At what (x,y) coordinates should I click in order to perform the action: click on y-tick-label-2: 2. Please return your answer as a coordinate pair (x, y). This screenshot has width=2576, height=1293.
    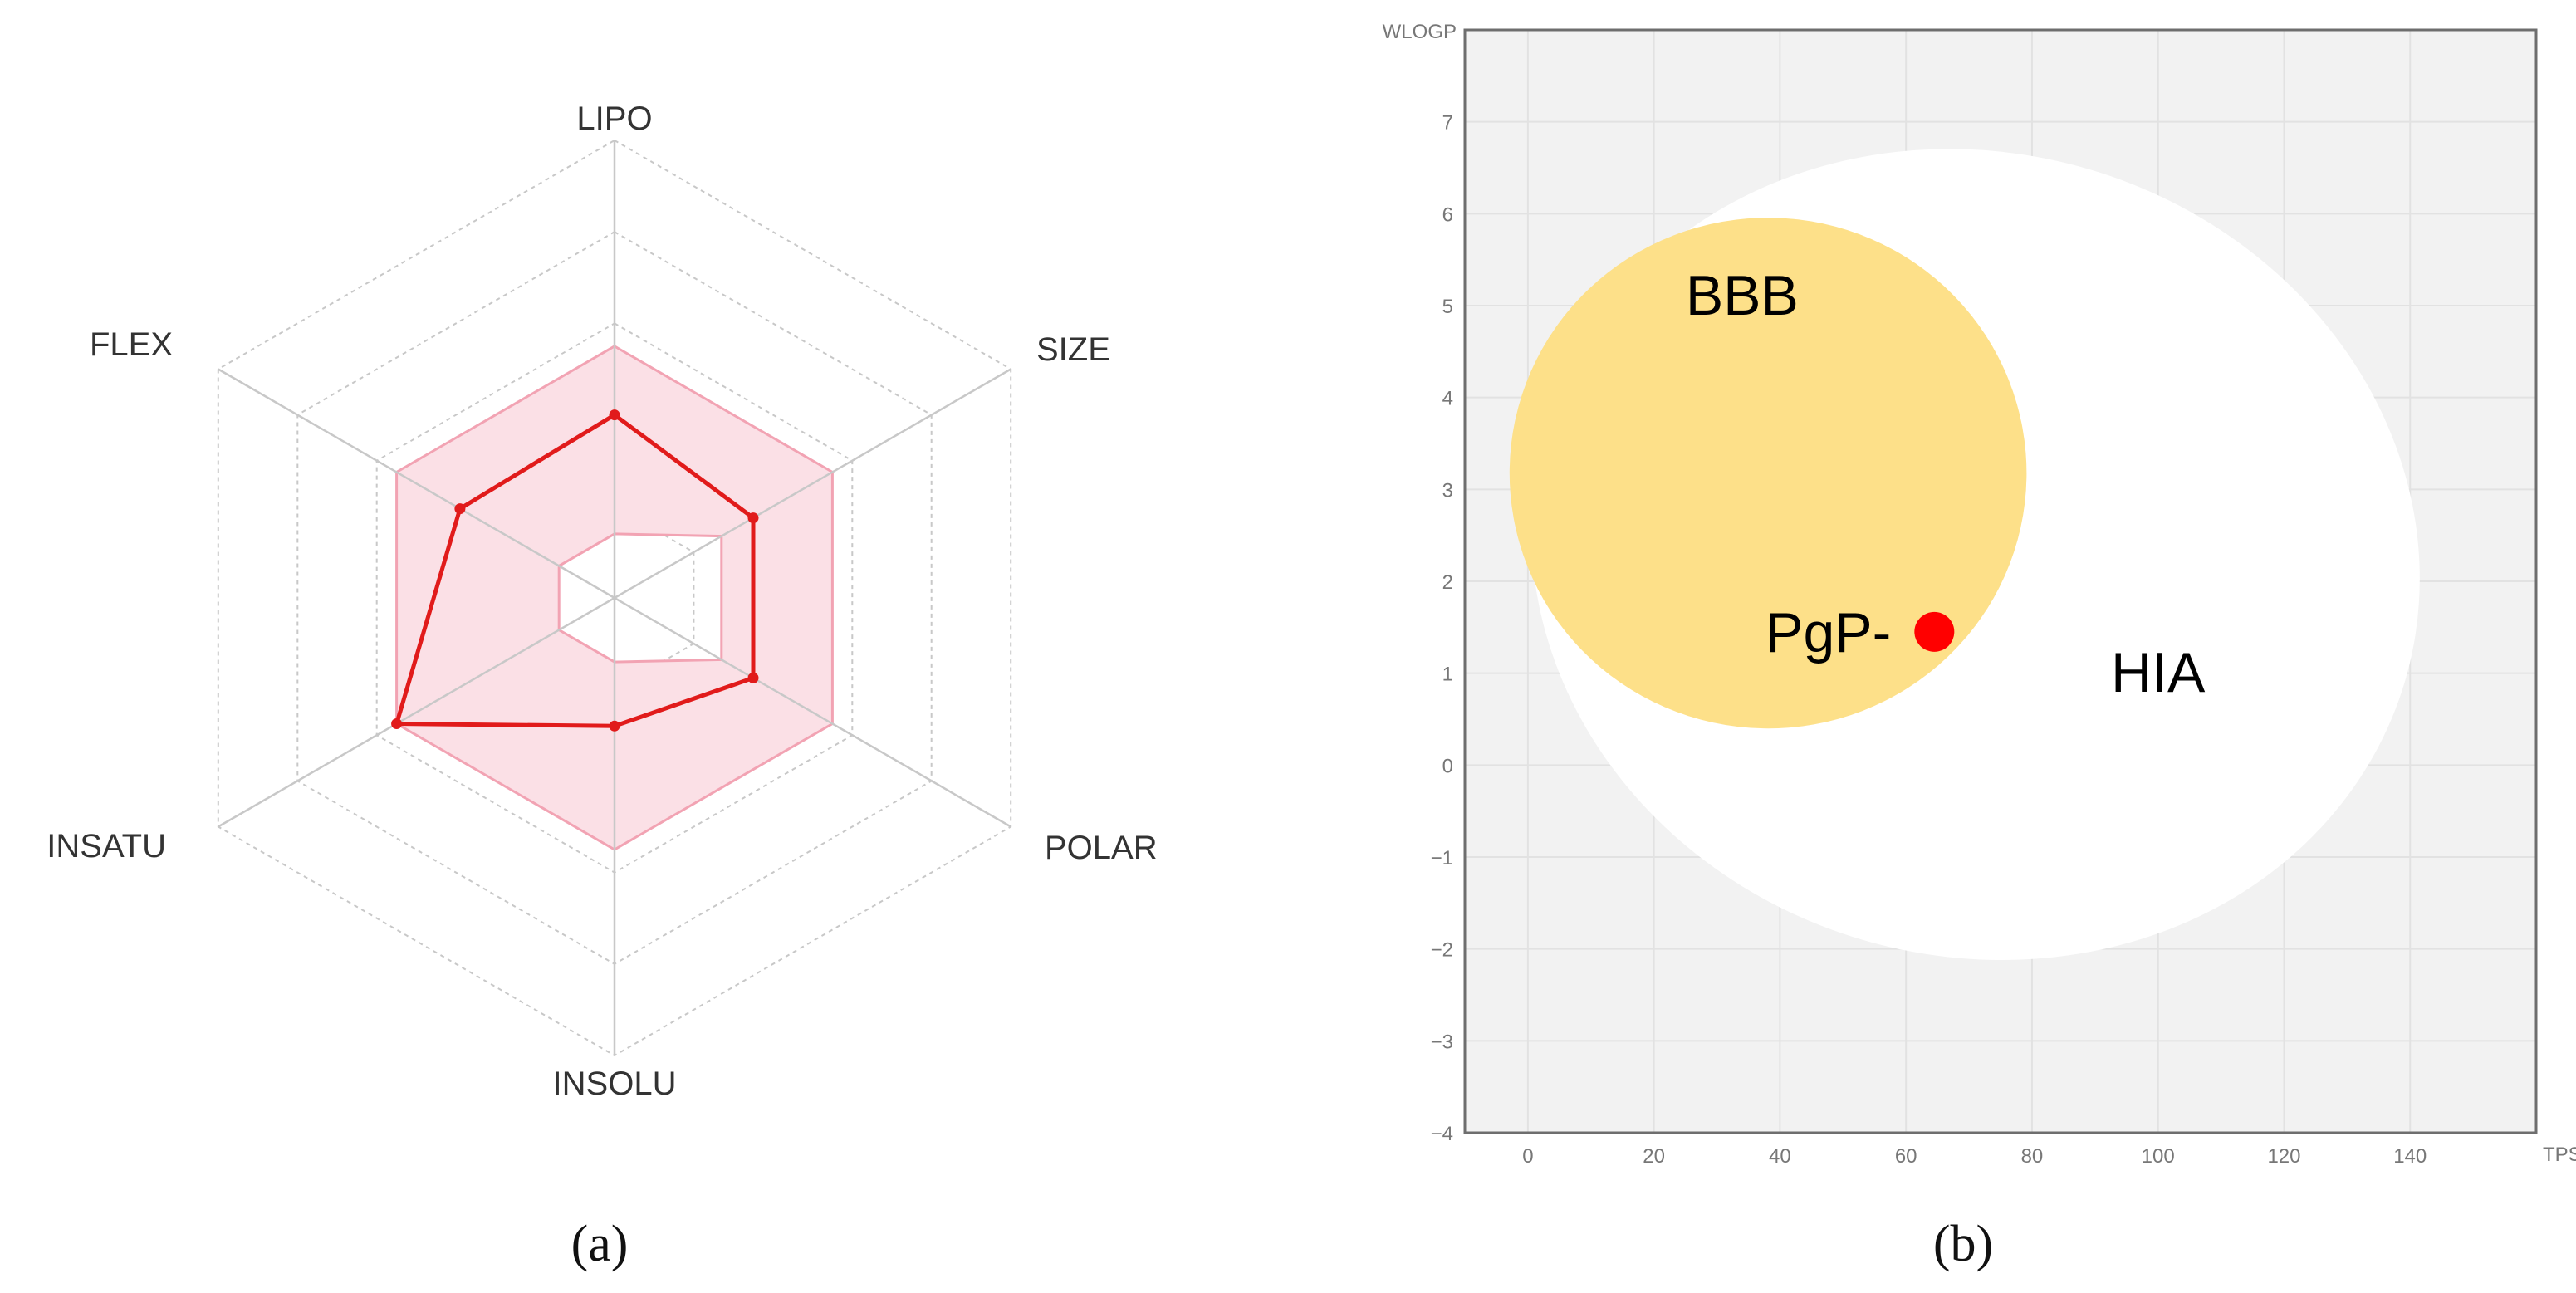
    Looking at the image, I should click on (1448, 582).